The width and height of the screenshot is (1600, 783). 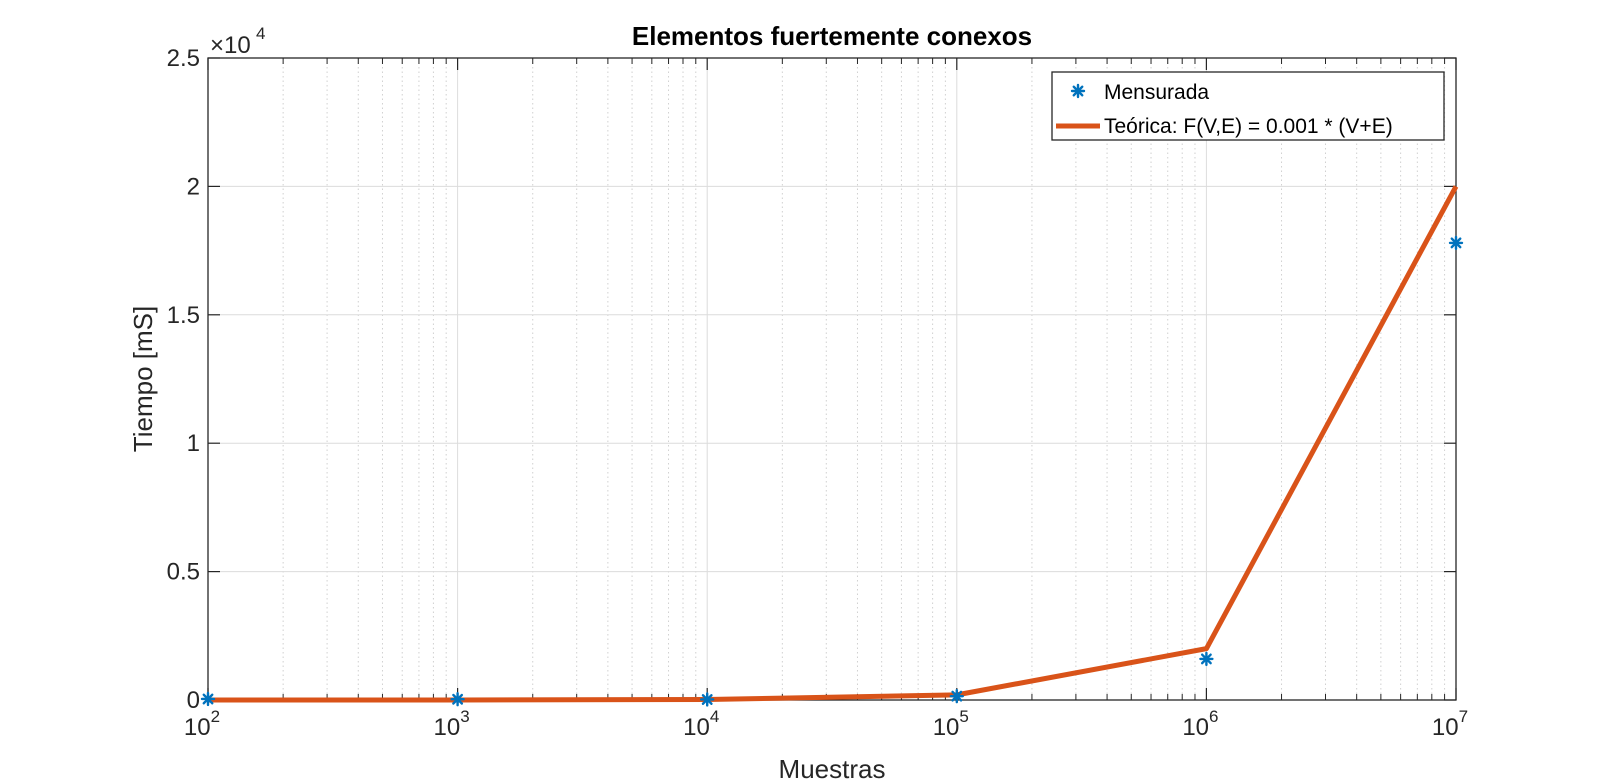 I want to click on y-multiplier: ×10 4, so click(x=237, y=41).